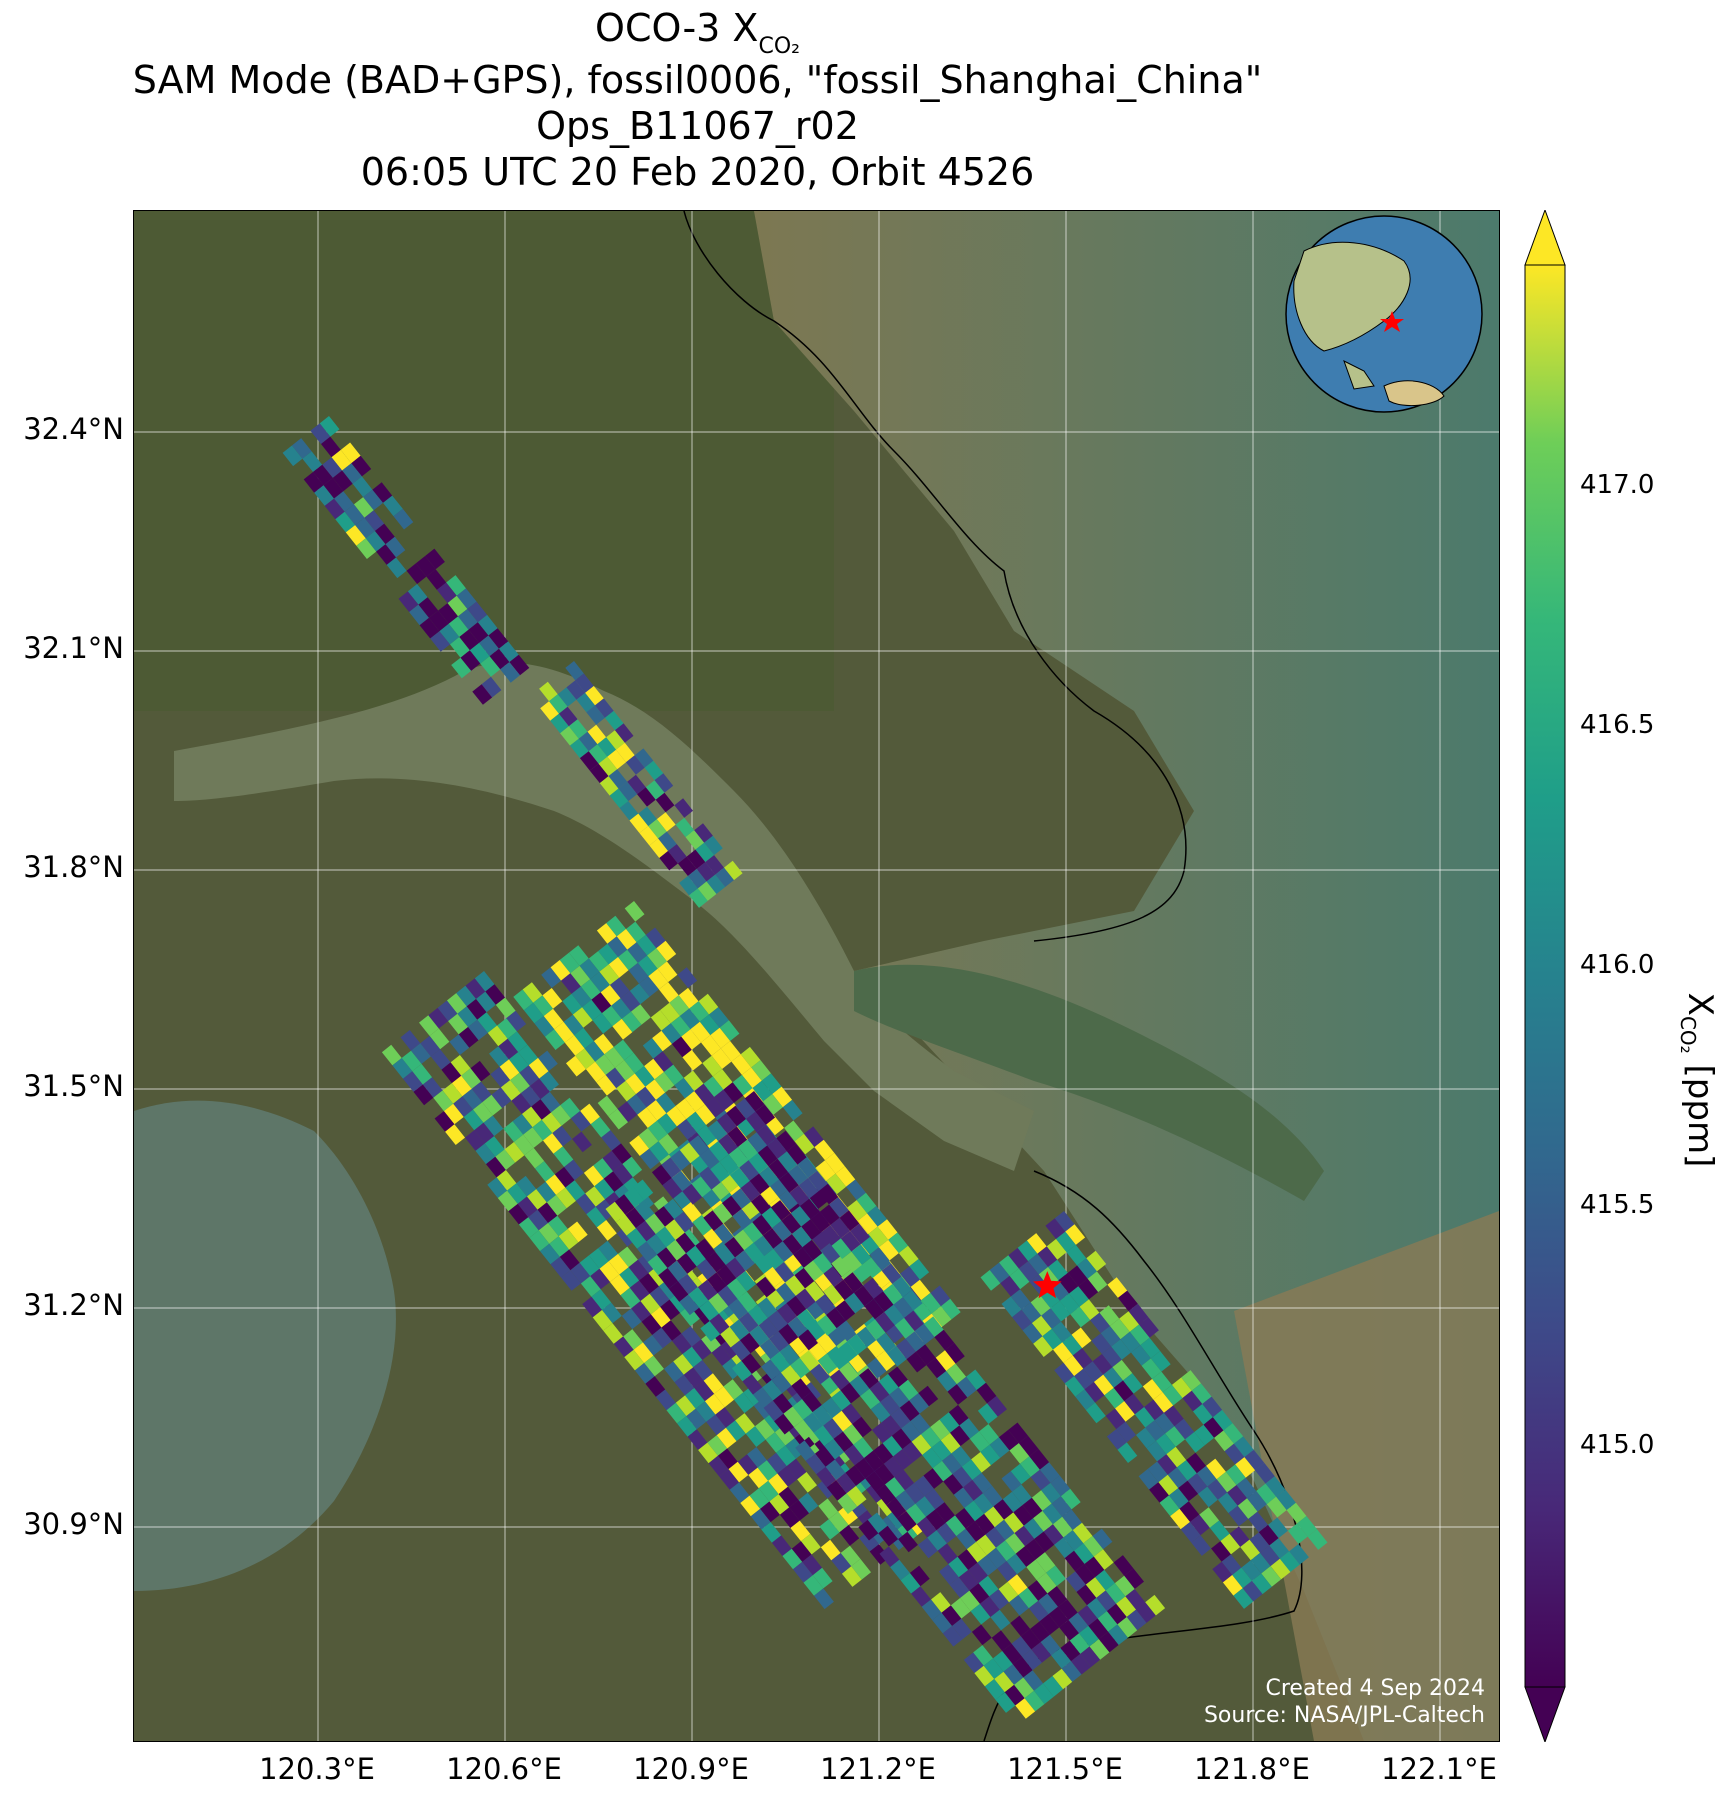  What do you see at coordinates (73, 867) in the screenshot?
I see `lat-tick: 31.8°N` at bounding box center [73, 867].